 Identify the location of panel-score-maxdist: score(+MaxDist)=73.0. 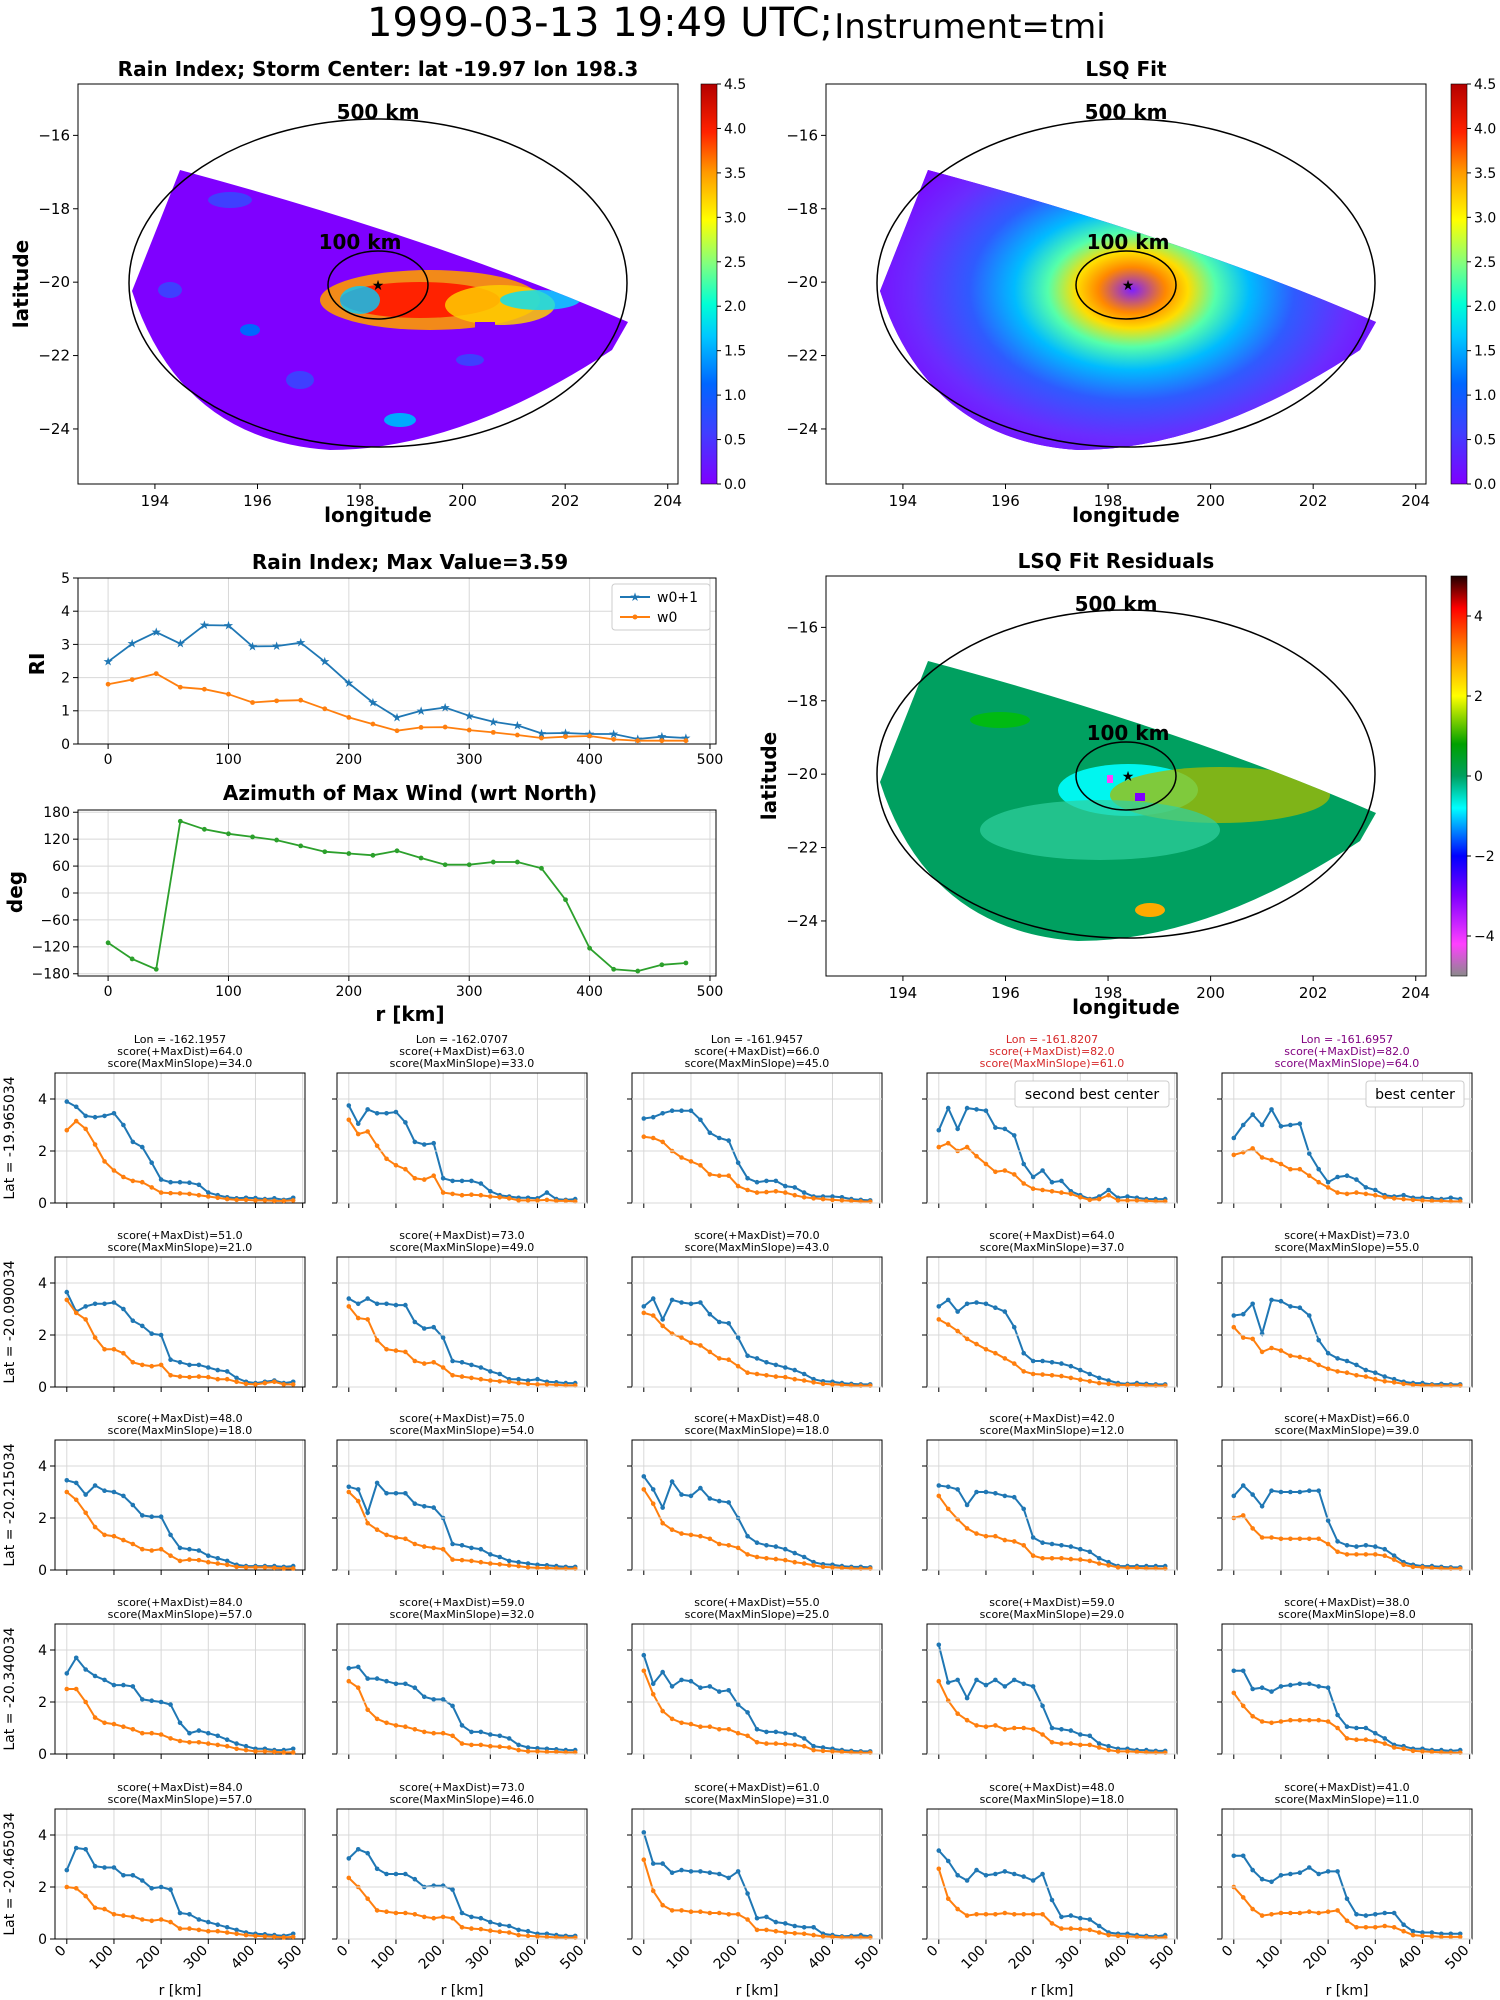
(461, 1787).